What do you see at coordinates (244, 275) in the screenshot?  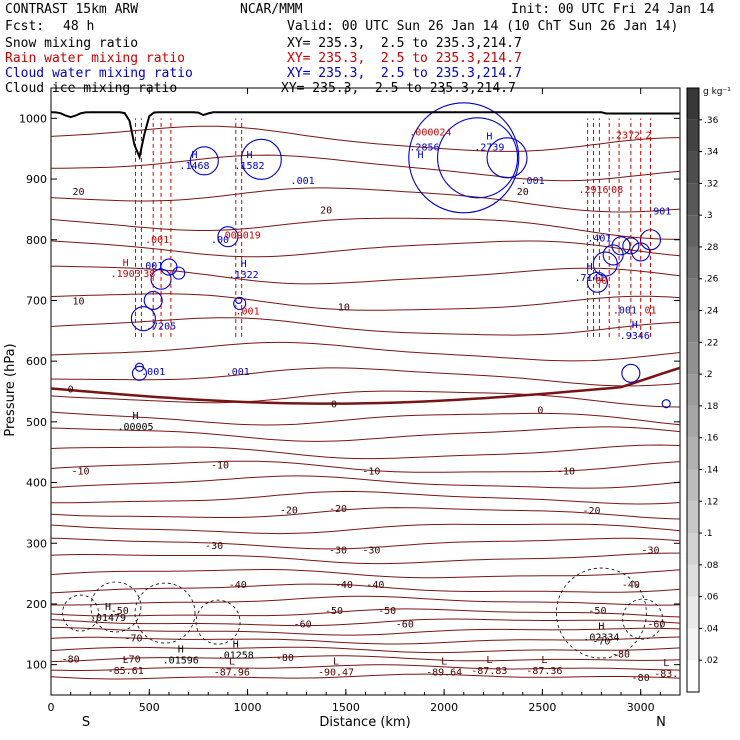 I see `extremum-value: .1322` at bounding box center [244, 275].